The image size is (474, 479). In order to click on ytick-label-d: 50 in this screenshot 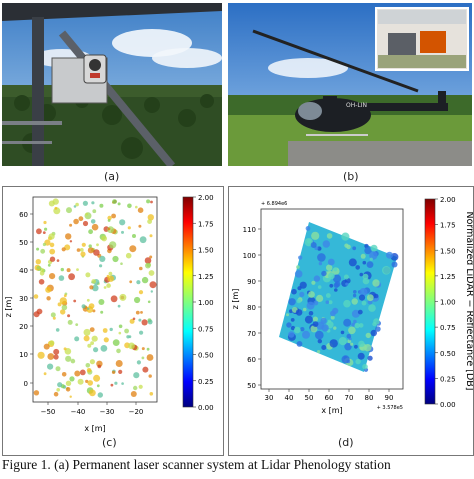, I will do `click(251, 386)`.